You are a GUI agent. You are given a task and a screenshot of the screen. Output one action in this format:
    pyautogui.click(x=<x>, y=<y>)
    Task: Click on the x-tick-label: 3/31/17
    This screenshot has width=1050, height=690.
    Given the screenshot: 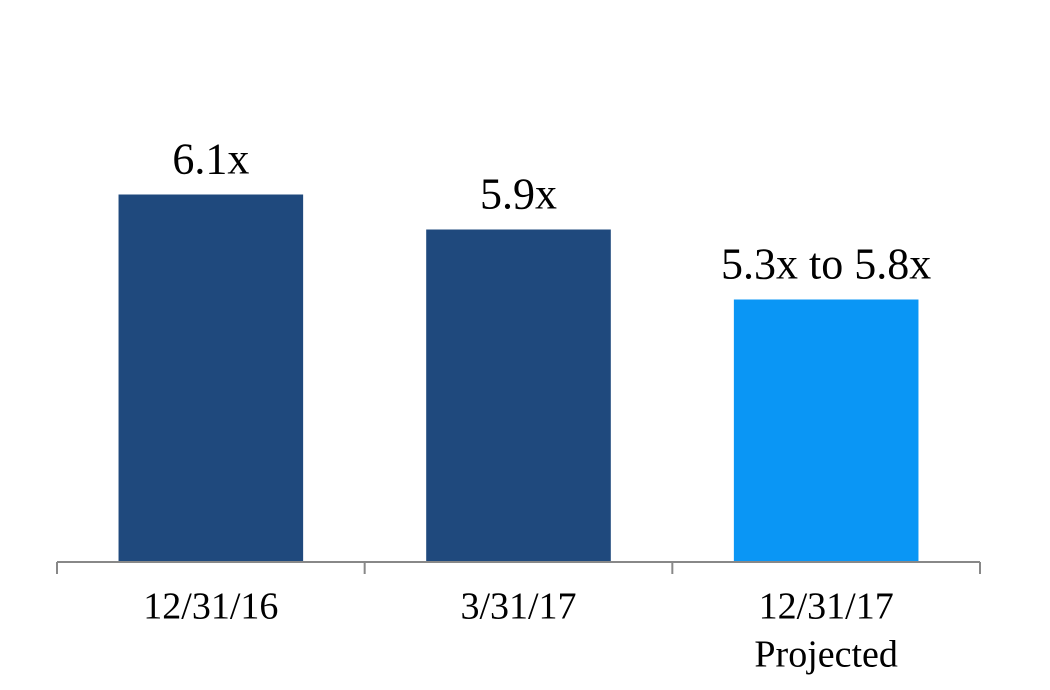 What is the action you would take?
    pyautogui.click(x=518, y=607)
    